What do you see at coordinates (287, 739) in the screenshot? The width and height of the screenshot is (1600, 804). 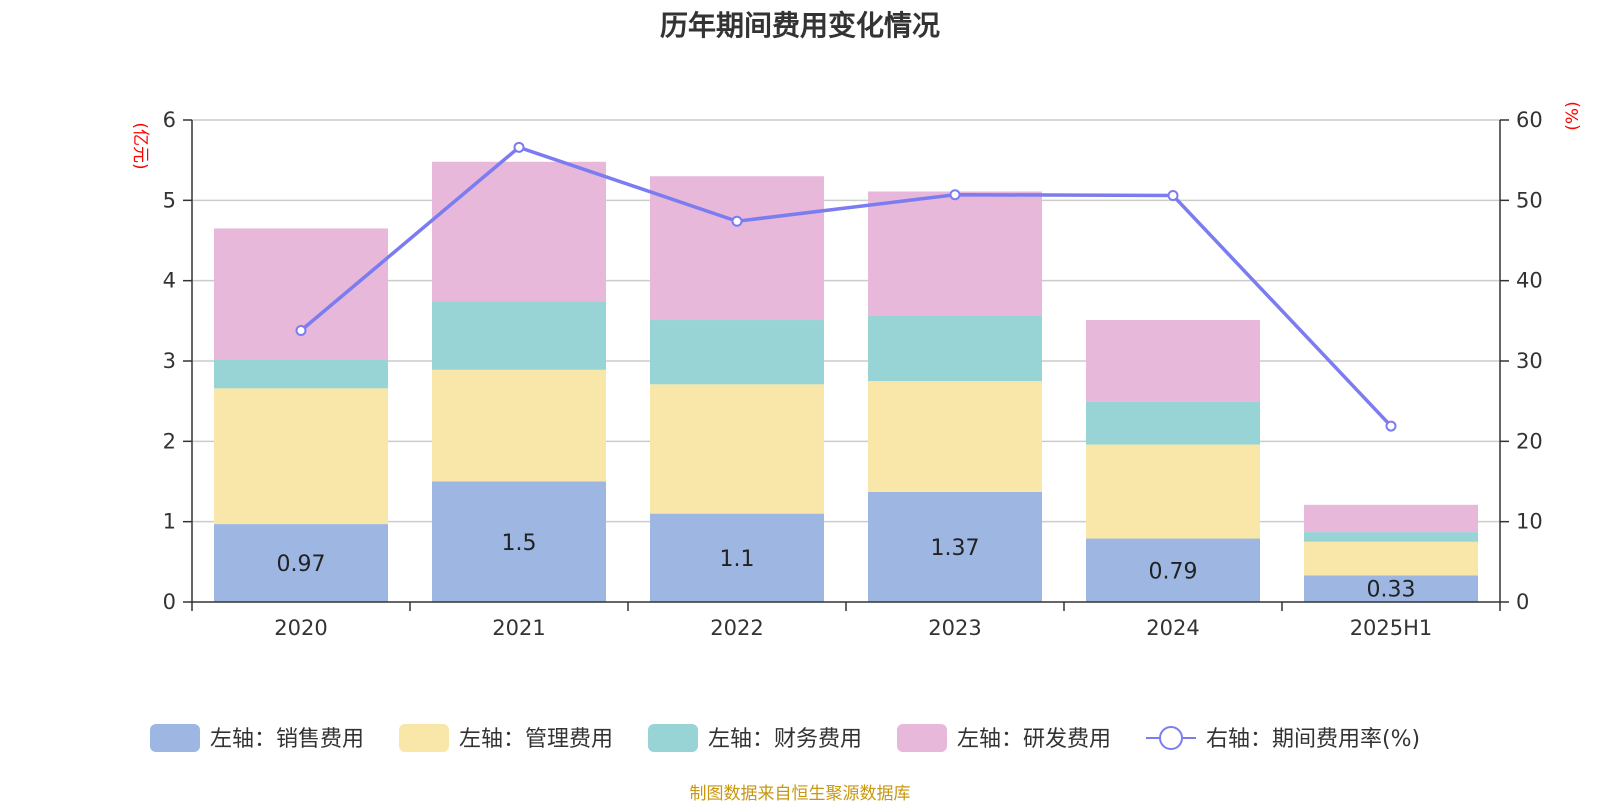 I see `legend-label: 左轴：销售费用` at bounding box center [287, 739].